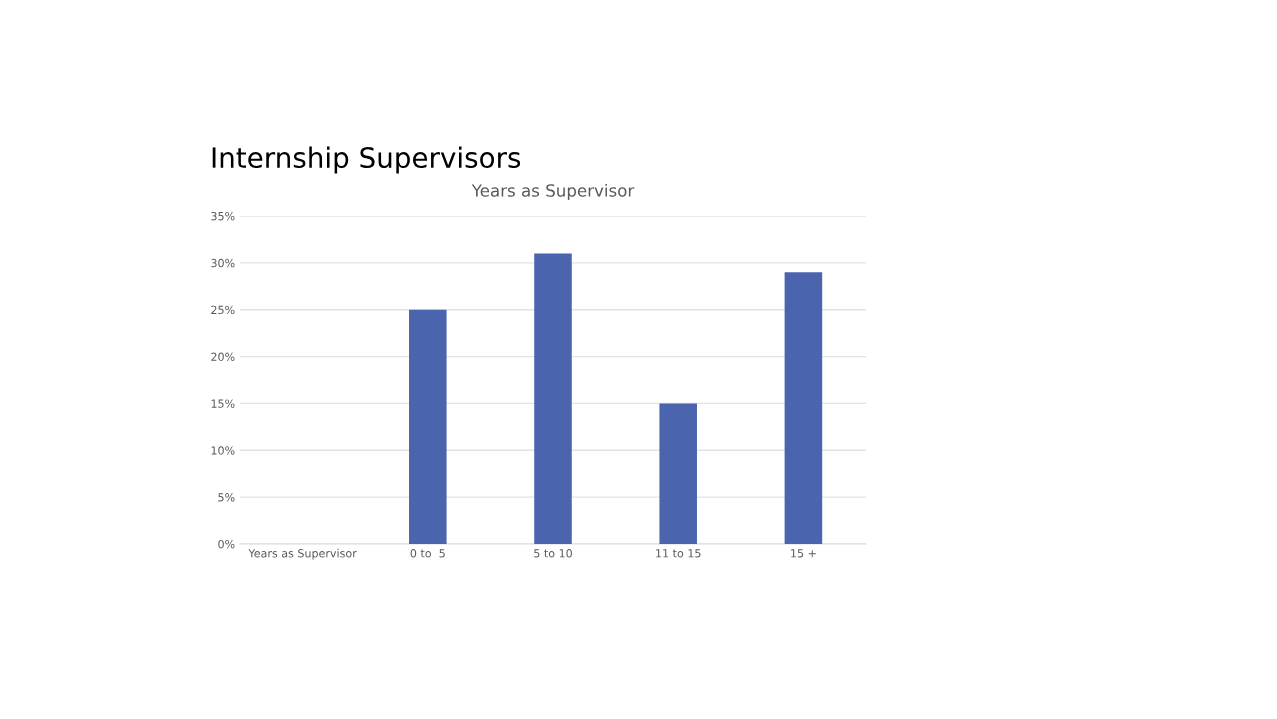 The width and height of the screenshot is (1277, 719). I want to click on y-tick-label: 0%, so click(226, 544).